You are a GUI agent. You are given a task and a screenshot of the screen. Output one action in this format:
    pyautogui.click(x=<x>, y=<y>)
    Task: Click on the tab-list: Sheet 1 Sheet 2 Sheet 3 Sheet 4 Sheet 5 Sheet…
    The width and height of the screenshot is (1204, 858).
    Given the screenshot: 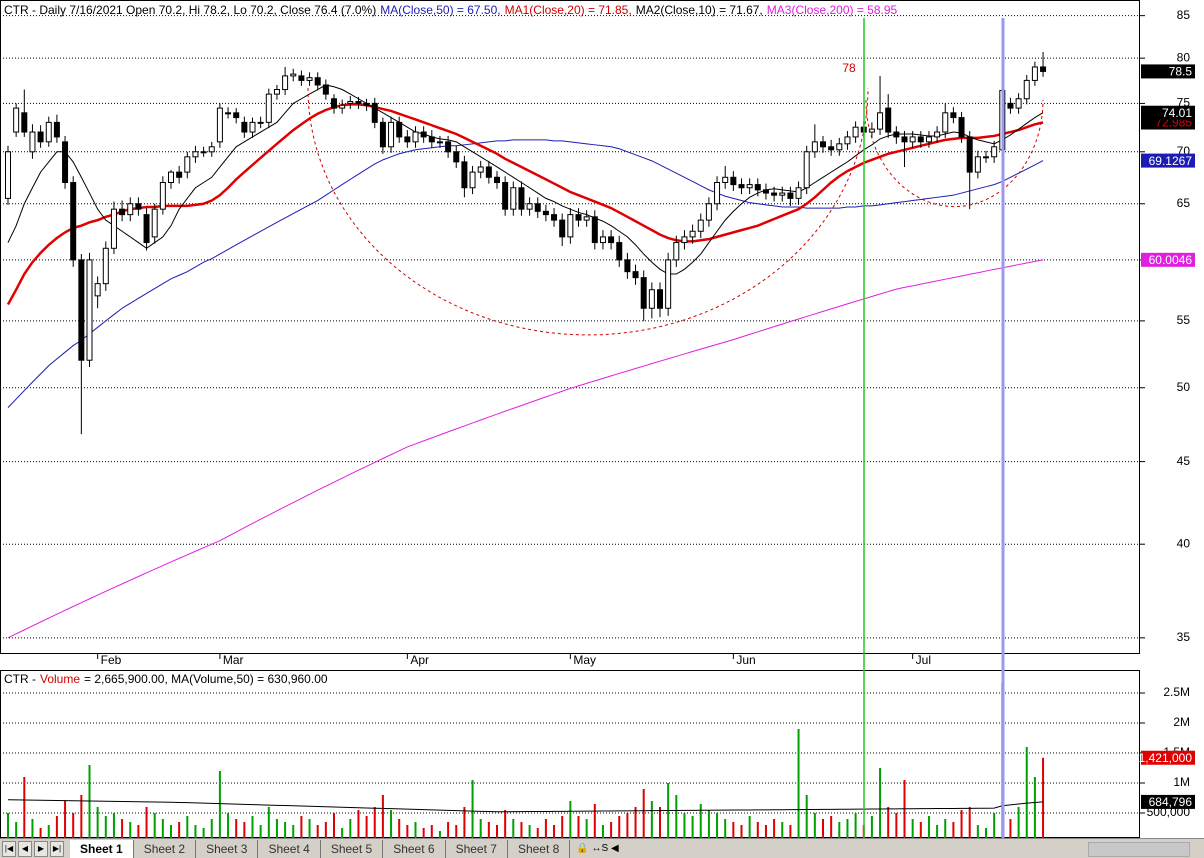 What is the action you would take?
    pyautogui.click(x=320, y=848)
    